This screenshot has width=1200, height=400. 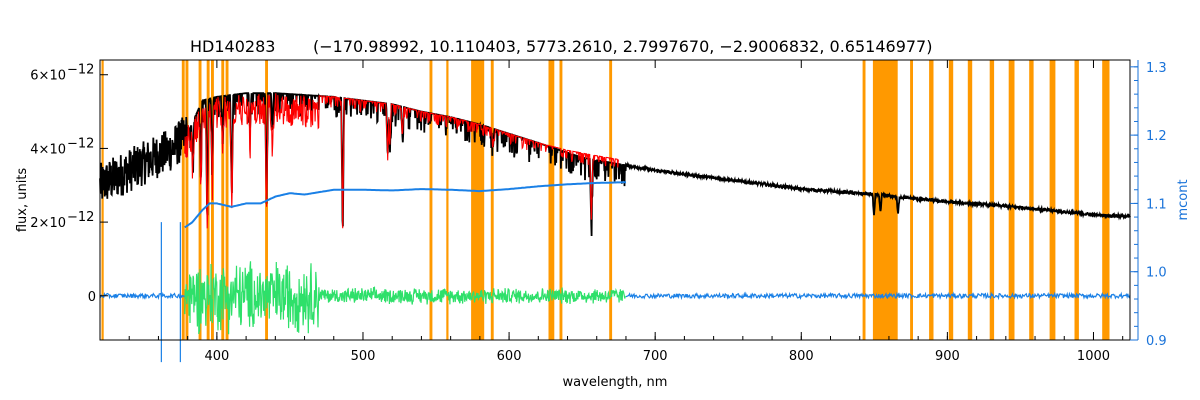 What do you see at coordinates (1183, 199) in the screenshot?
I see `y-right-axis-label: mcont` at bounding box center [1183, 199].